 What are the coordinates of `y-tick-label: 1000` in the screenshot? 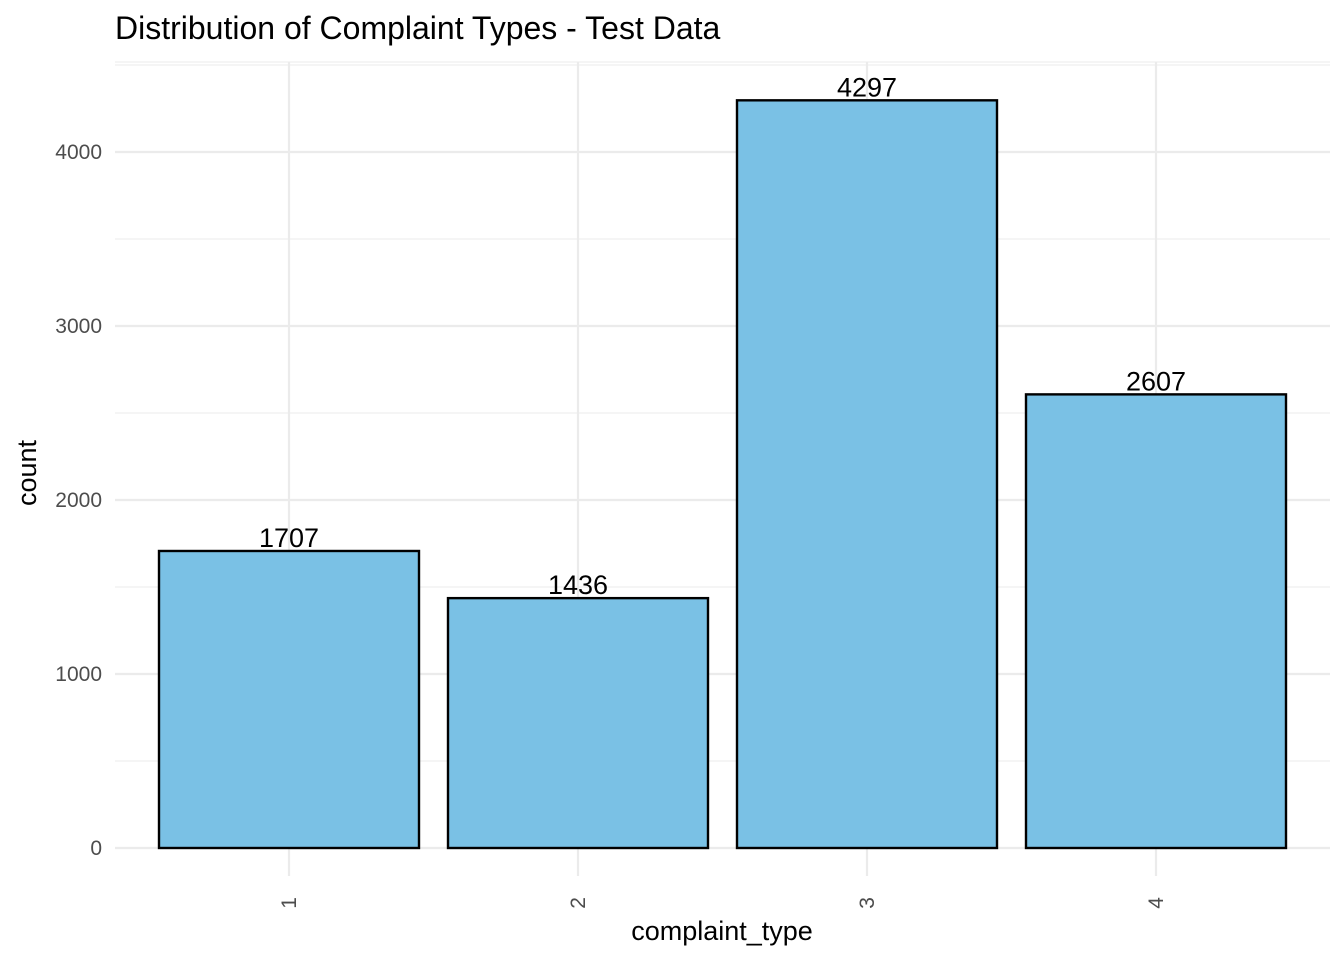 It's located at (78, 674).